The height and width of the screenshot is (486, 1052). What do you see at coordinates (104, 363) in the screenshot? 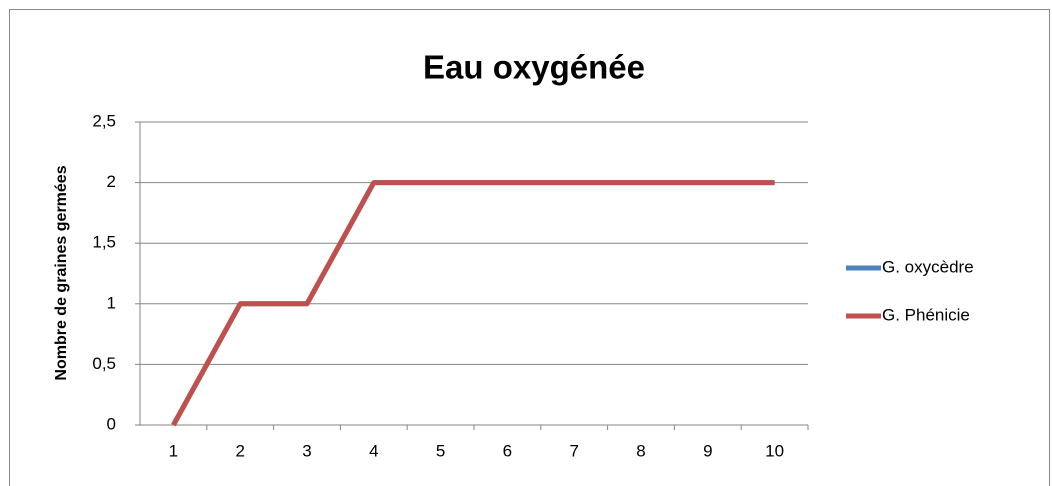
I see `y-tick-label: 0,5` at bounding box center [104, 363].